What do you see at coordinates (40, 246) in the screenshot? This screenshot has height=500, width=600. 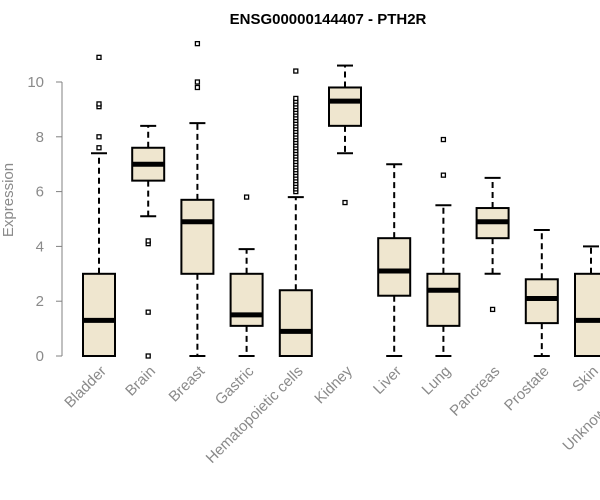 I see `y-tick-label: 4` at bounding box center [40, 246].